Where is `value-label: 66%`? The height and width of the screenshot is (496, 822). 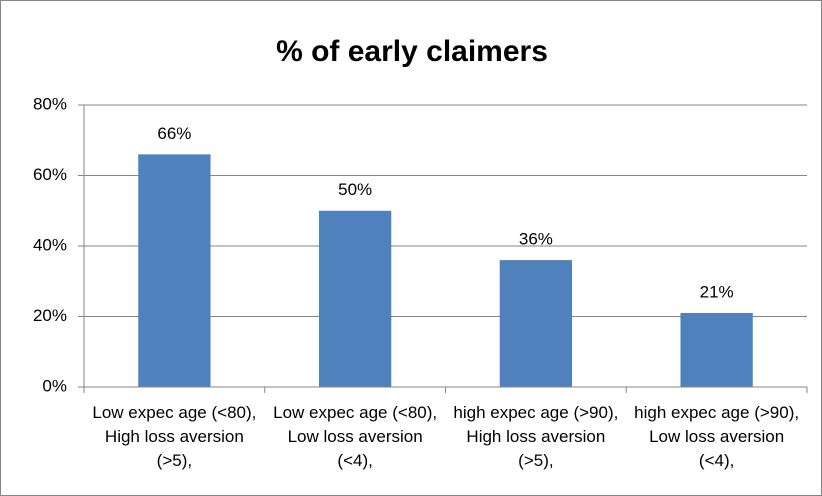 value-label: 66% is located at coordinates (174, 133).